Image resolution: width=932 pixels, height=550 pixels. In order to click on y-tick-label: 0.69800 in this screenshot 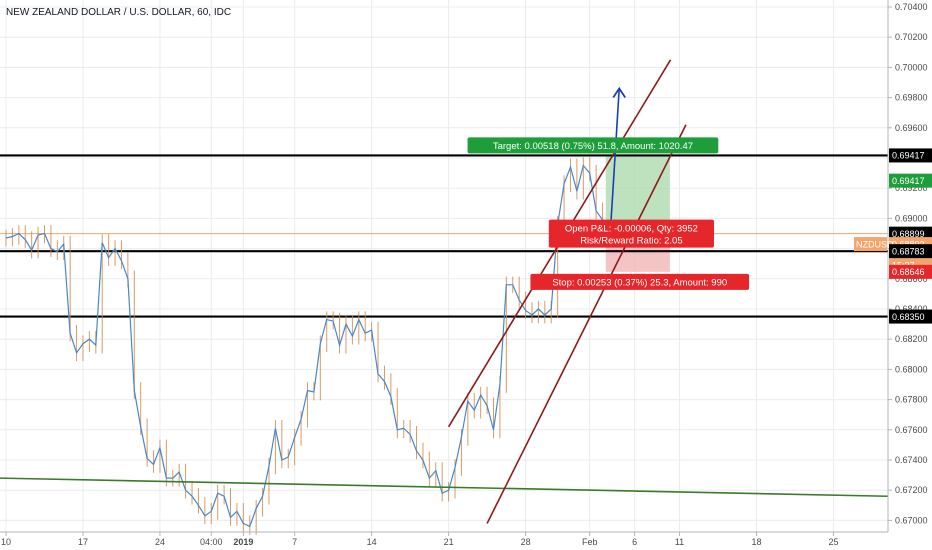, I will do `click(911, 98)`.